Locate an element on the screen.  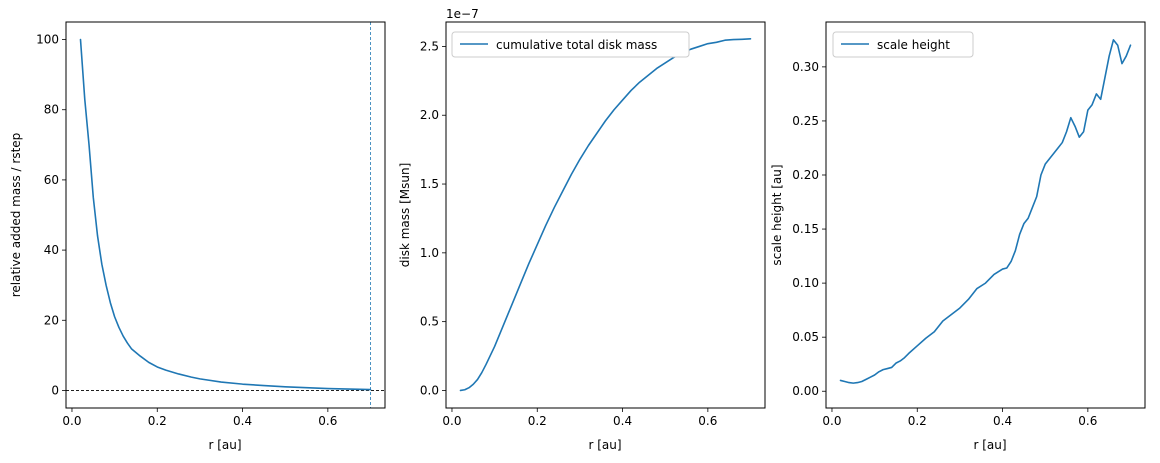
panel-2-legend-box is located at coordinates (570, 44).